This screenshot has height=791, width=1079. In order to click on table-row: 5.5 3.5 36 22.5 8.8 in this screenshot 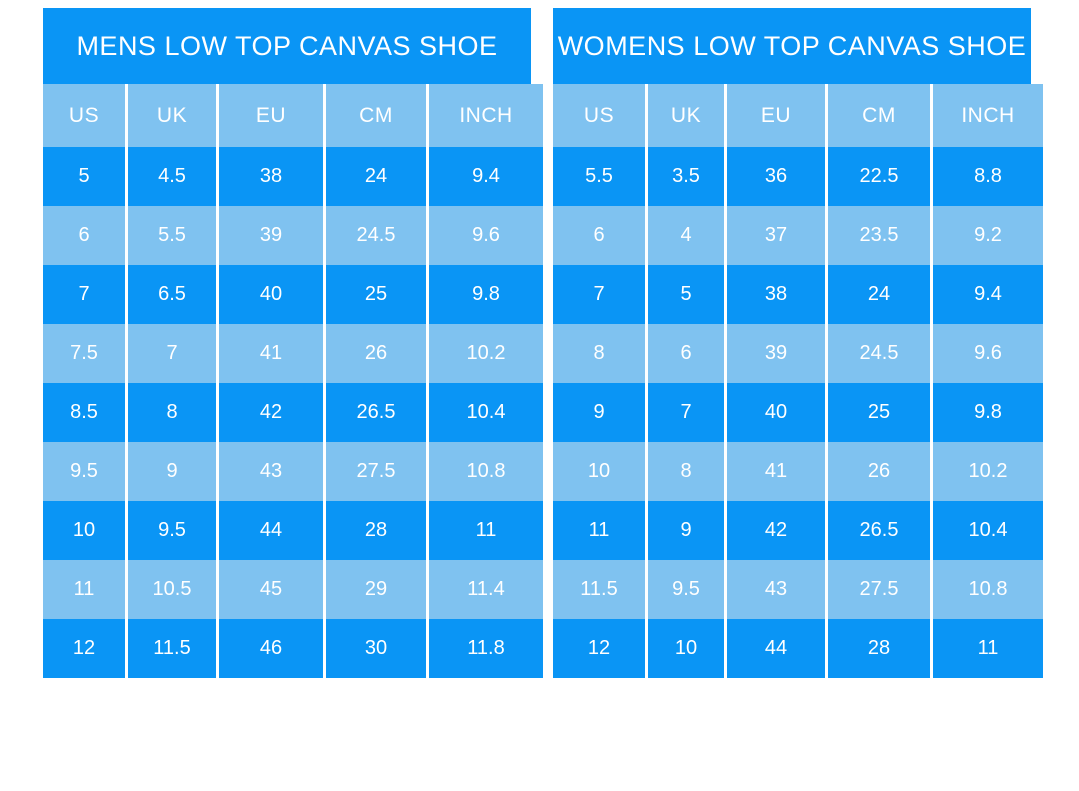, I will do `click(798, 176)`.